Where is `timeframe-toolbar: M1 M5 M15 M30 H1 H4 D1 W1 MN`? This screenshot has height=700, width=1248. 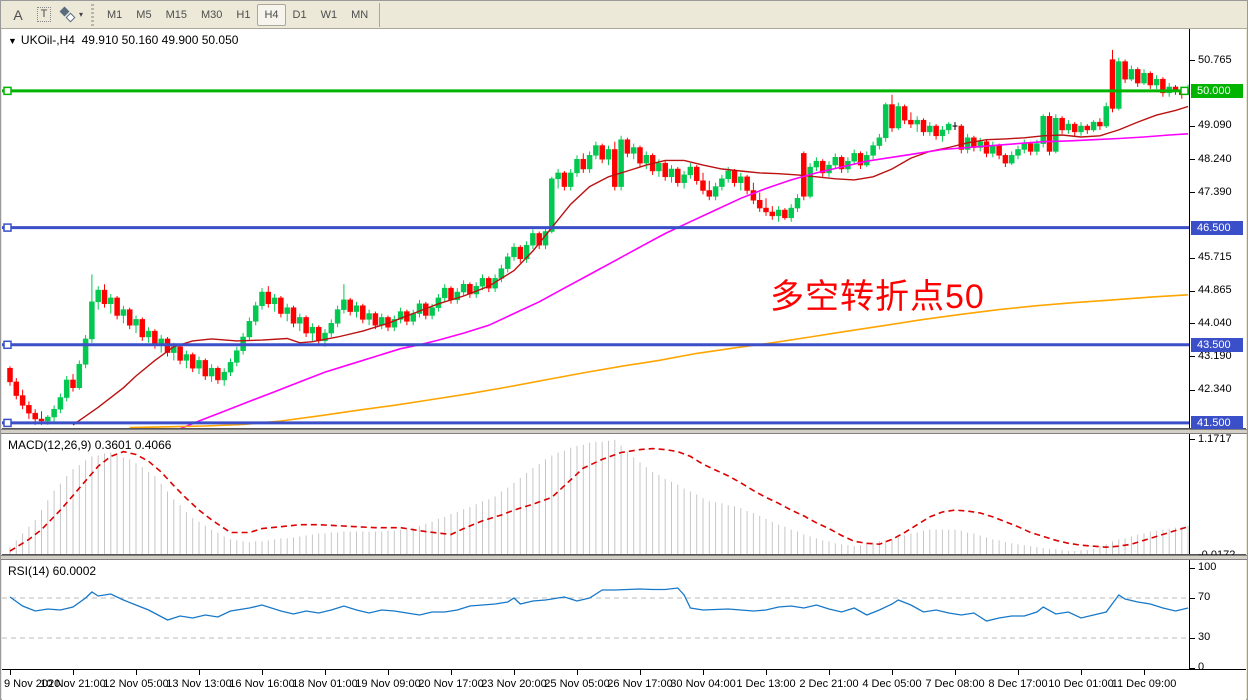
timeframe-toolbar: M1 M5 M15 M30 H1 H4 D1 W1 MN is located at coordinates (237, 14).